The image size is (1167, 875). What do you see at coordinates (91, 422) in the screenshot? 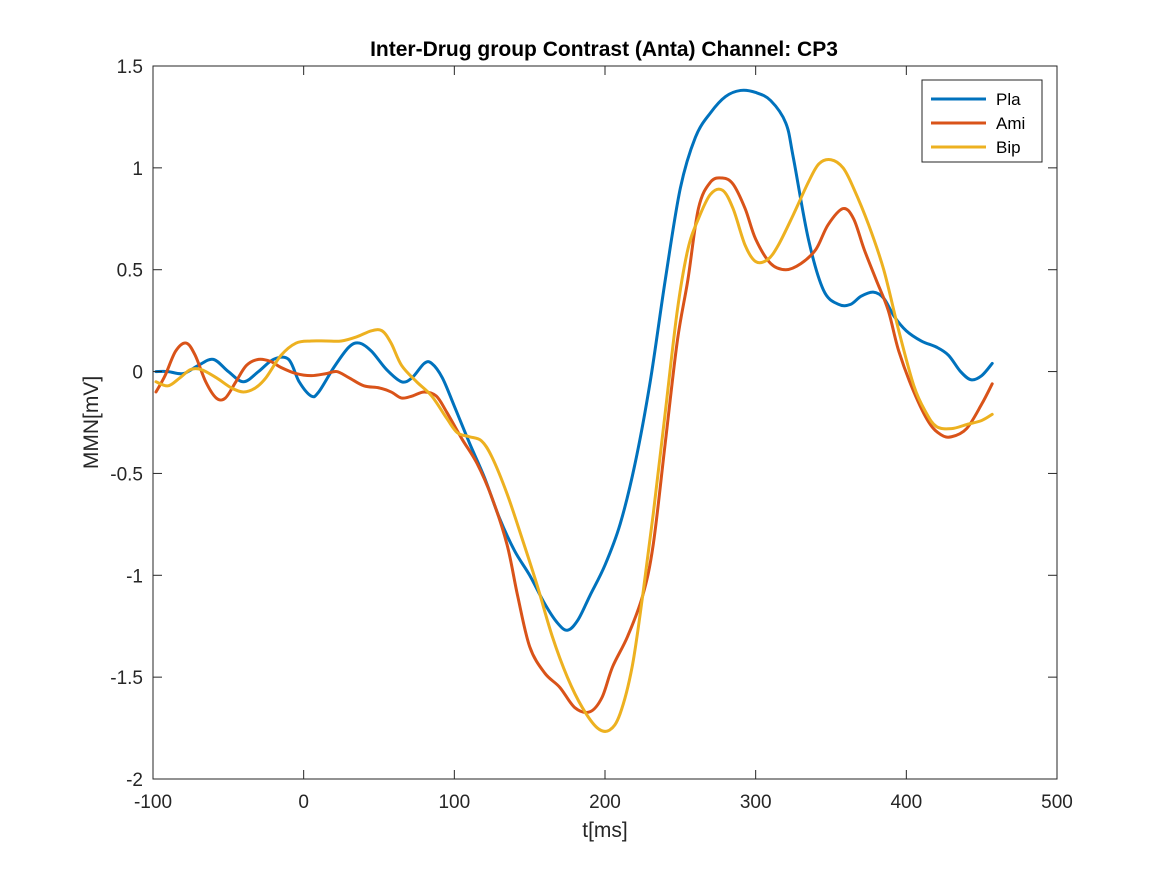
I see `y-axis-title: MMN[mV]` at bounding box center [91, 422].